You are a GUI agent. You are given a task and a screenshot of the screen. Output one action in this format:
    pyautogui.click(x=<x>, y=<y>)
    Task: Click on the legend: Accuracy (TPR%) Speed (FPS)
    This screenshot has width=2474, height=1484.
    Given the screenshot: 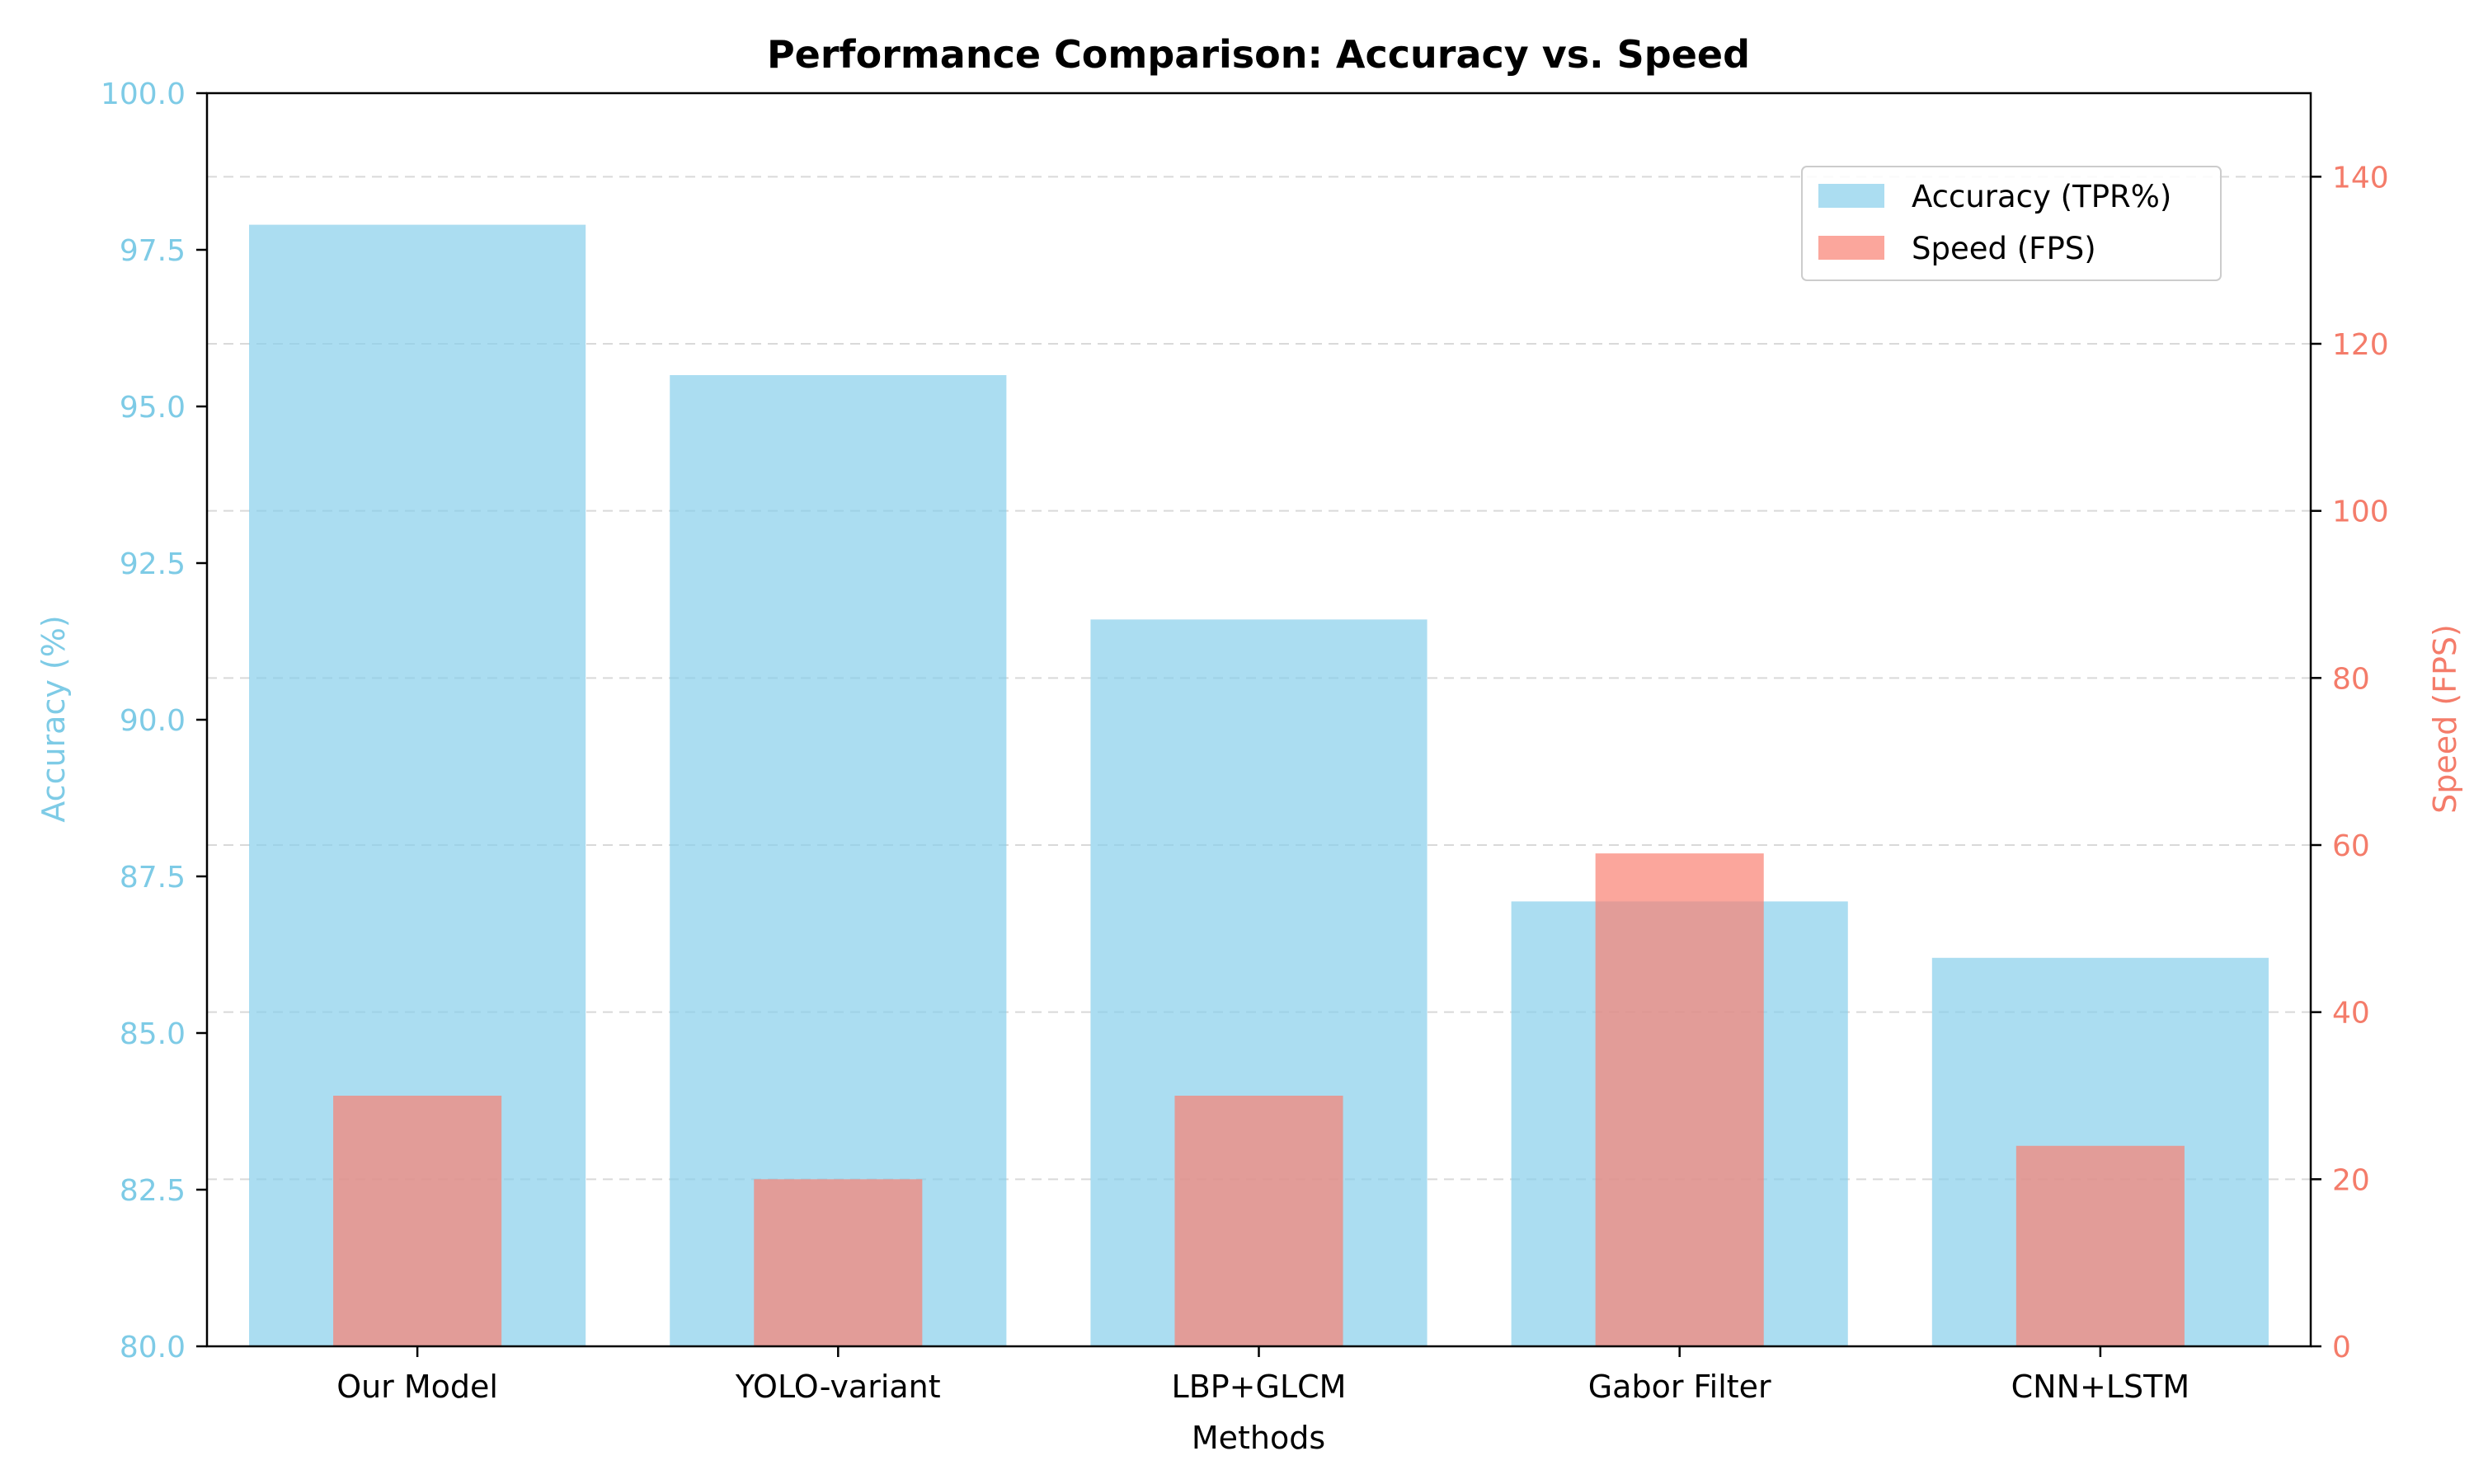 What is the action you would take?
    pyautogui.click(x=2011, y=223)
    